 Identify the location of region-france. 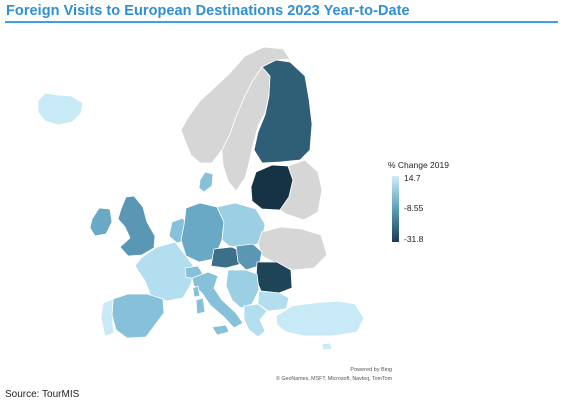
(165, 271).